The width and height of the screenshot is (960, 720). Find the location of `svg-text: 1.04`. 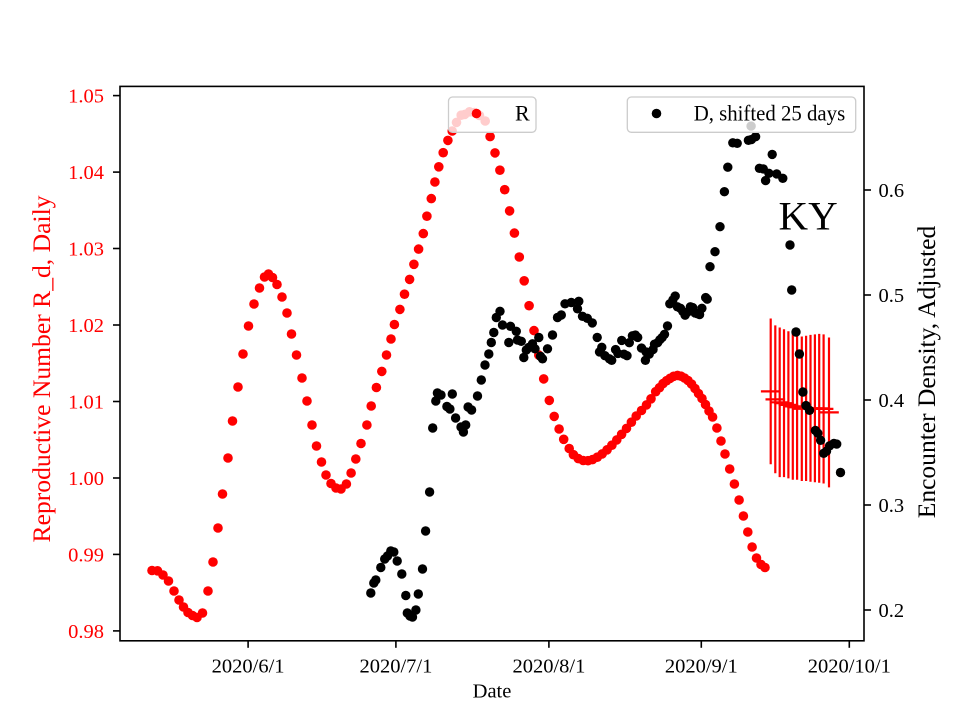

svg-text: 1.04 is located at coordinates (86, 173).